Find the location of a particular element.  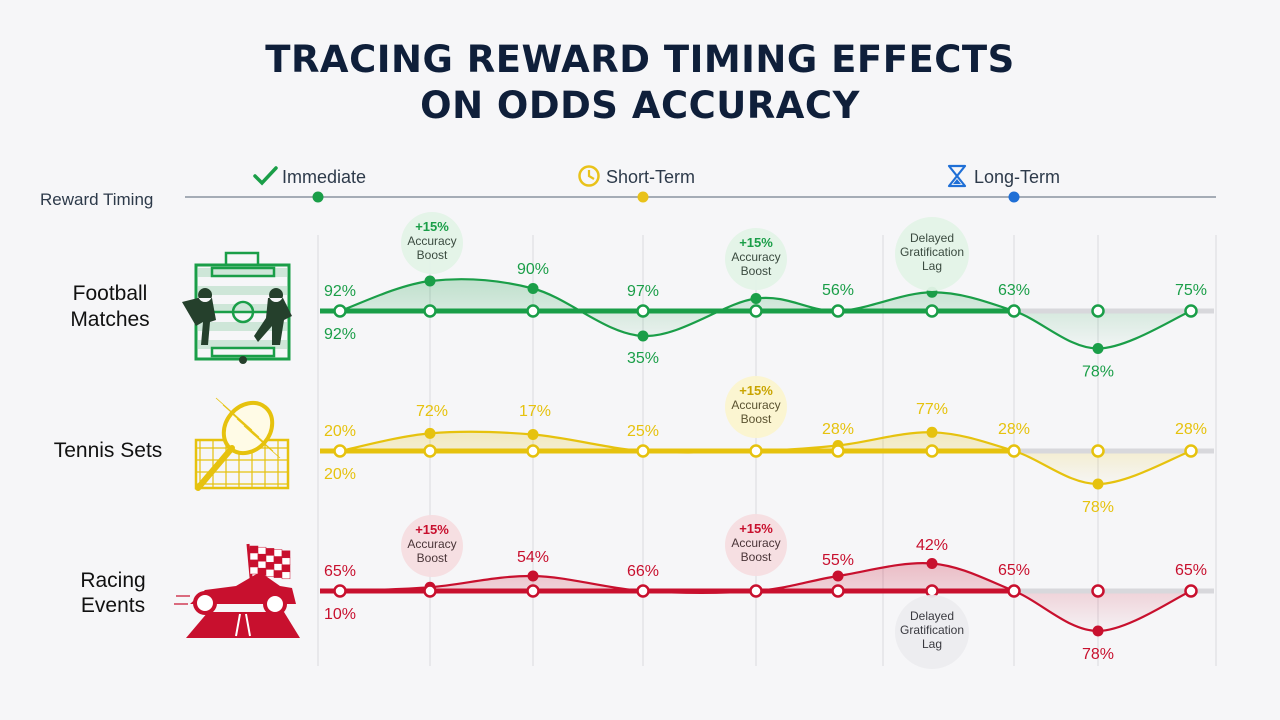

football-pitch-icon is located at coordinates (237, 307).